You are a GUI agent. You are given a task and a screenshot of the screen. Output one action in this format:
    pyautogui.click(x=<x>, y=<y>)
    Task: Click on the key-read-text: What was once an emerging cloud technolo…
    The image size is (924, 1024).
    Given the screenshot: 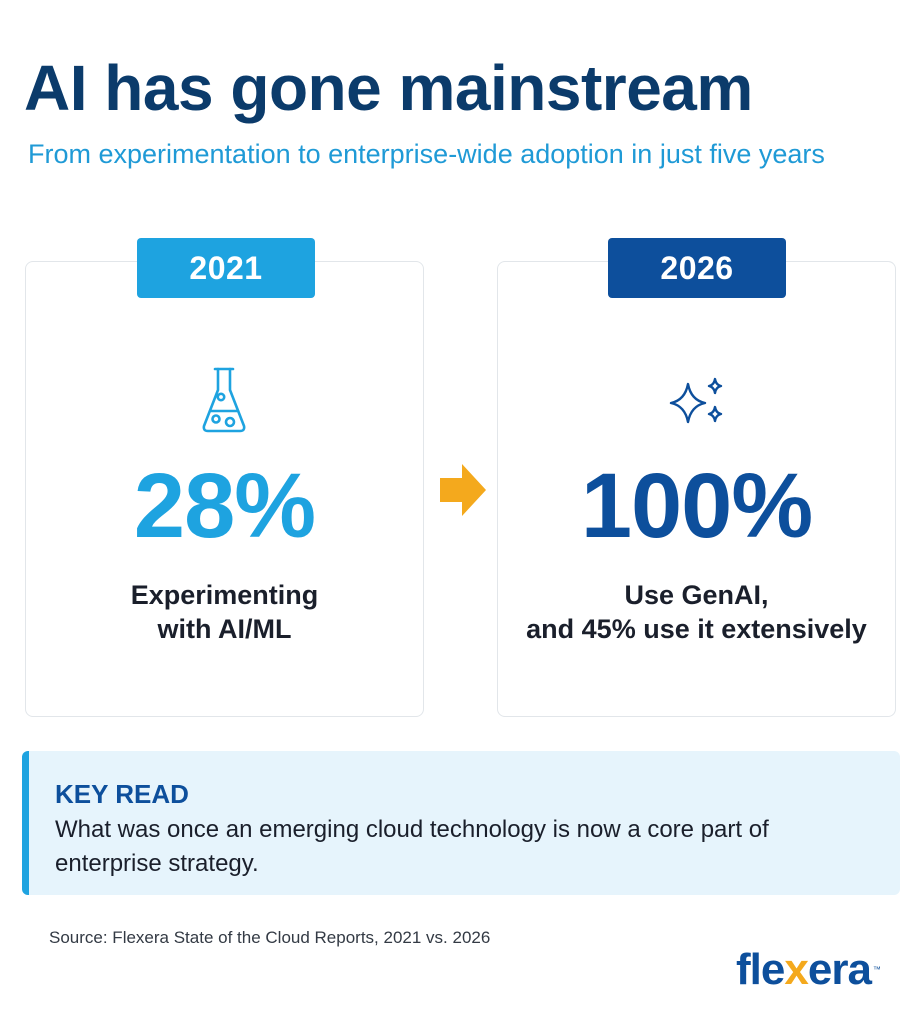 What is the action you would take?
    pyautogui.click(x=412, y=846)
    